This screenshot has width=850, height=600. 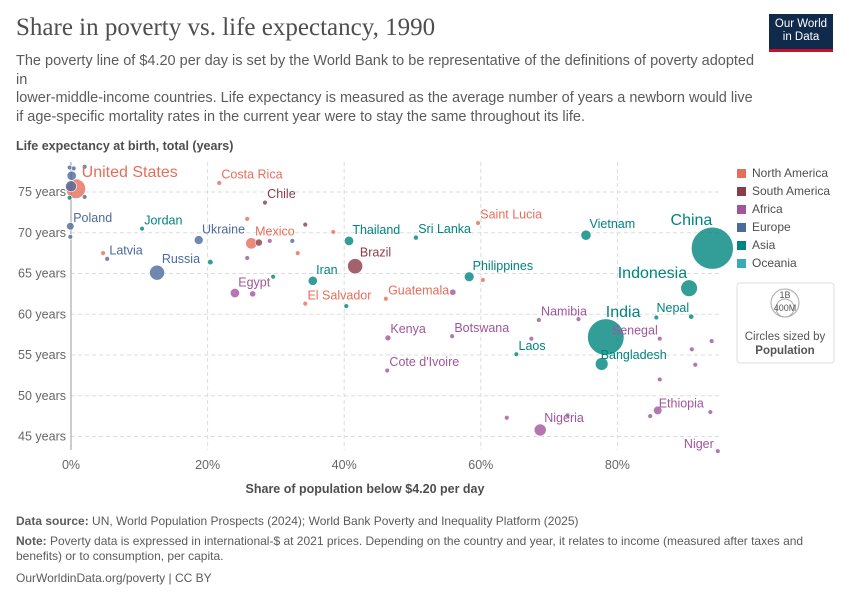 I want to click on size-legend-text: Circles sized by, so click(x=785, y=337).